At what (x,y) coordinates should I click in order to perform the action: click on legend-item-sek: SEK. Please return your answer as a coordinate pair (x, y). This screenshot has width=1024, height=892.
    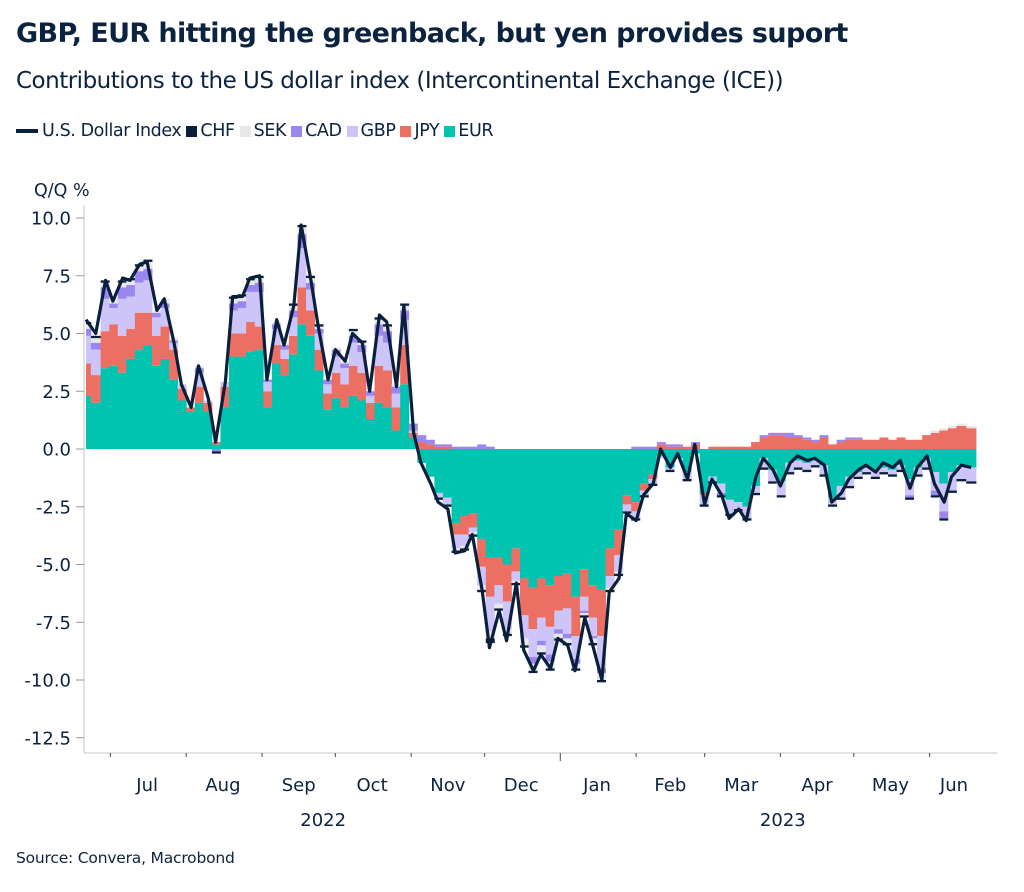
    Looking at the image, I should click on (262, 131).